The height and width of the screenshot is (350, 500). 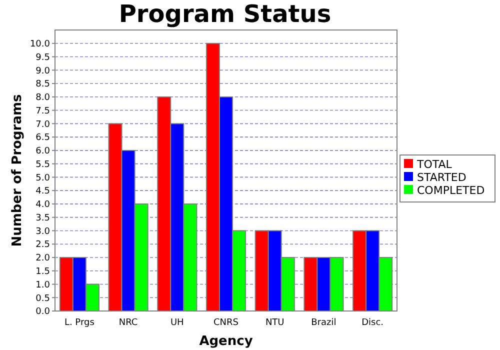 What do you see at coordinates (43, 191) in the screenshot?
I see `y-tick-label: 4.5` at bounding box center [43, 191].